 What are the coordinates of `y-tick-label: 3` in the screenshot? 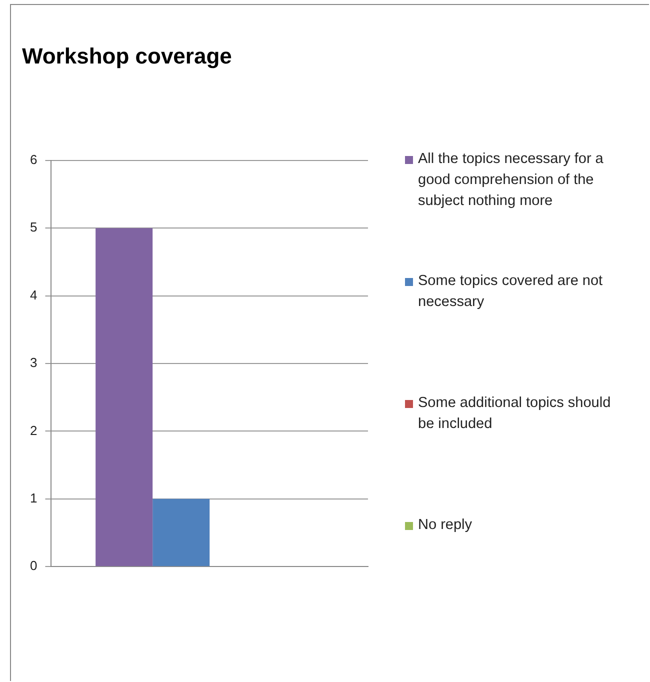 It's located at (34, 362).